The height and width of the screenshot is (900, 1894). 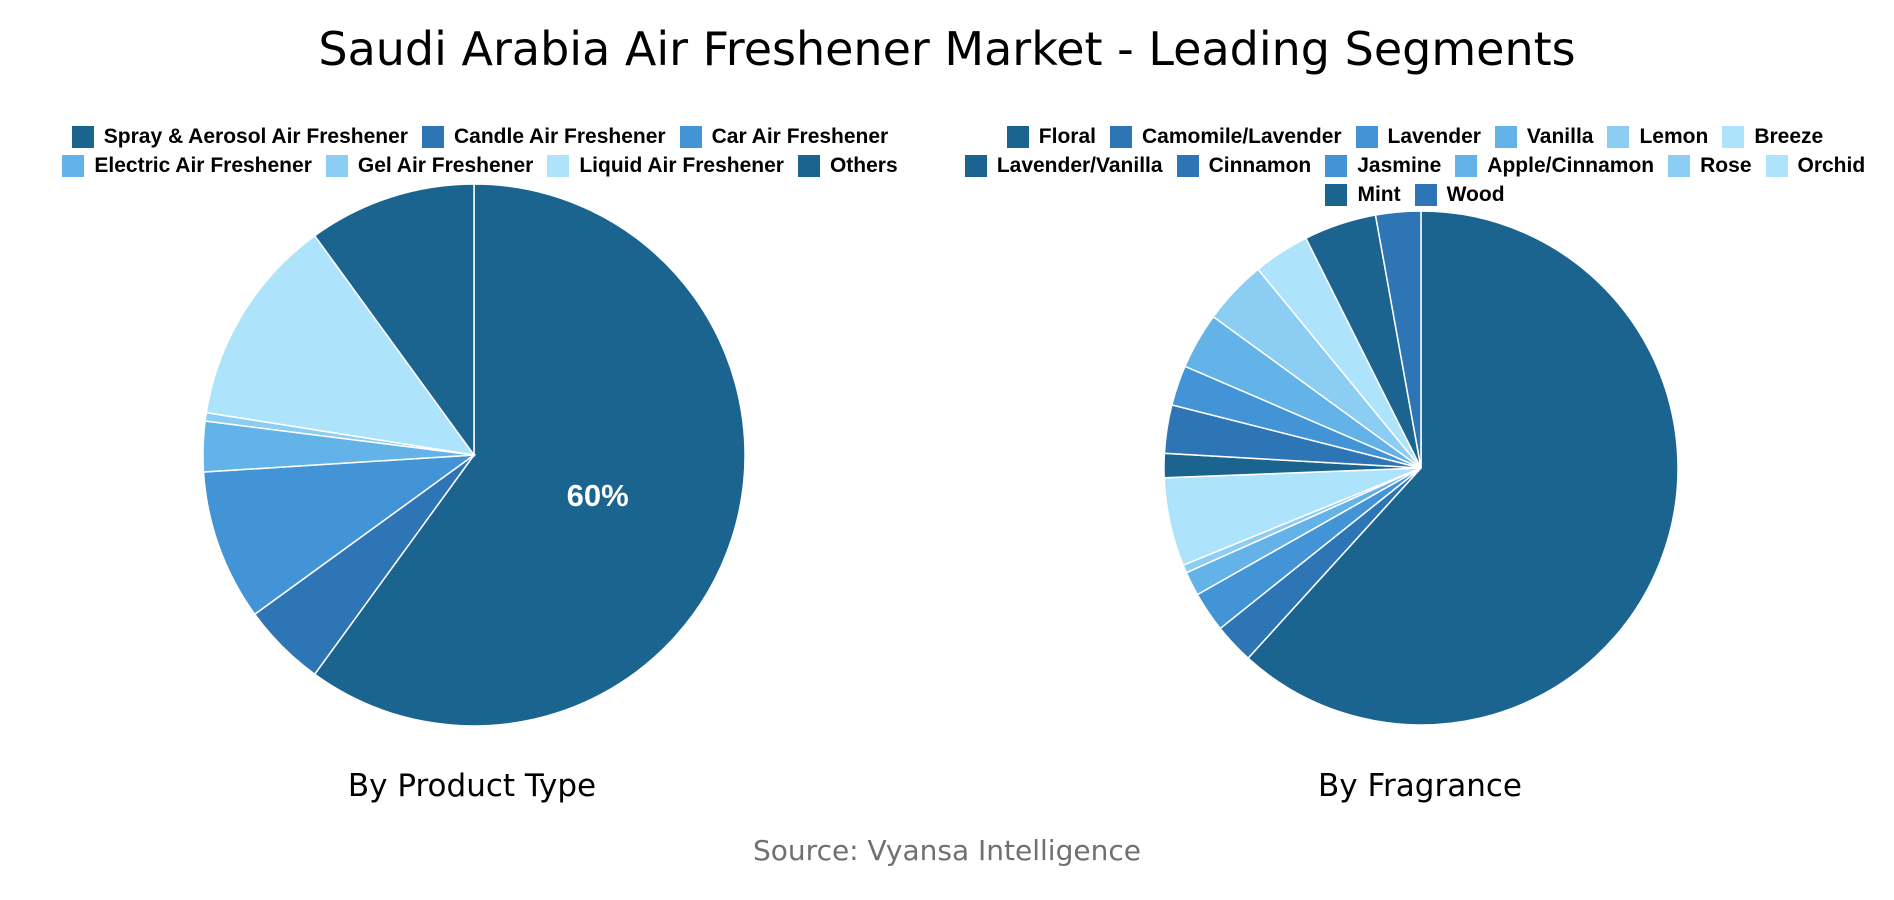 What do you see at coordinates (1079, 165) in the screenshot?
I see `legend-label: Lavender/Vanilla` at bounding box center [1079, 165].